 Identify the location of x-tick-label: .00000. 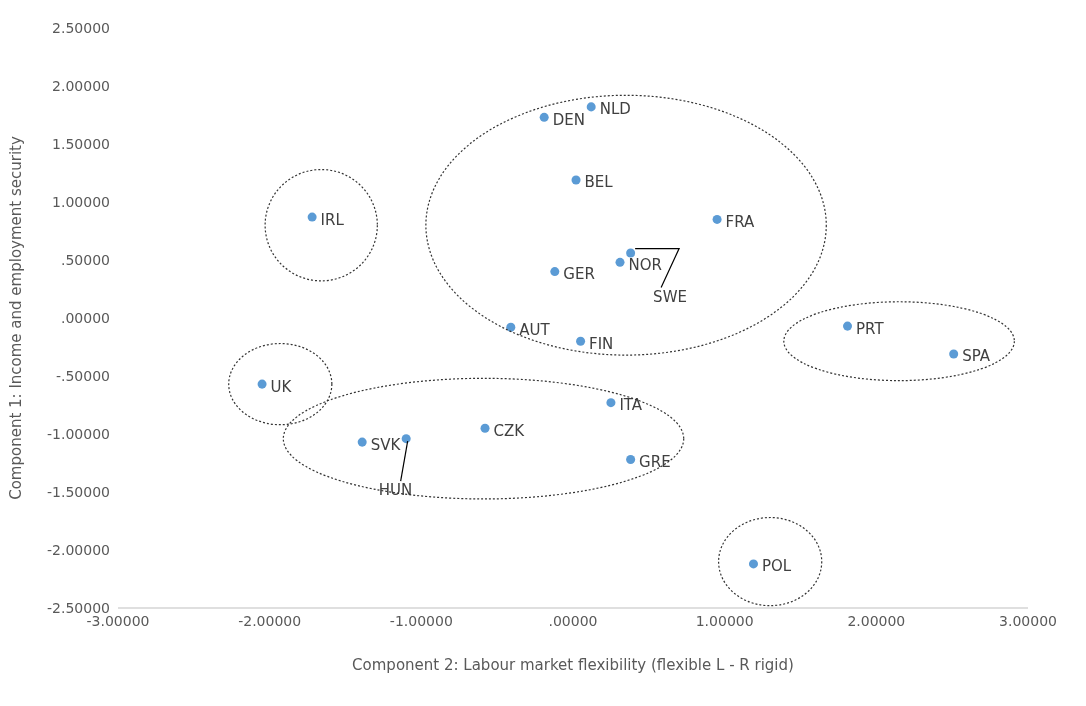
(573, 620).